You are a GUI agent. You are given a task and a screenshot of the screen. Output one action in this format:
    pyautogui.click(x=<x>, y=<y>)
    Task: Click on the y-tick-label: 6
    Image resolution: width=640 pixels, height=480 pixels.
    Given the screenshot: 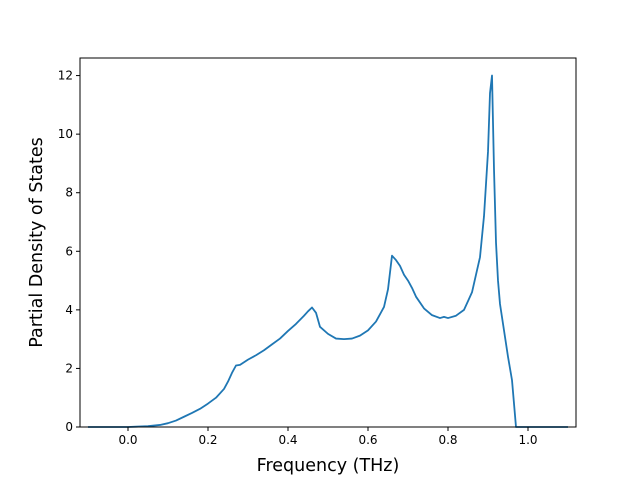 What is the action you would take?
    pyautogui.click(x=69, y=251)
    